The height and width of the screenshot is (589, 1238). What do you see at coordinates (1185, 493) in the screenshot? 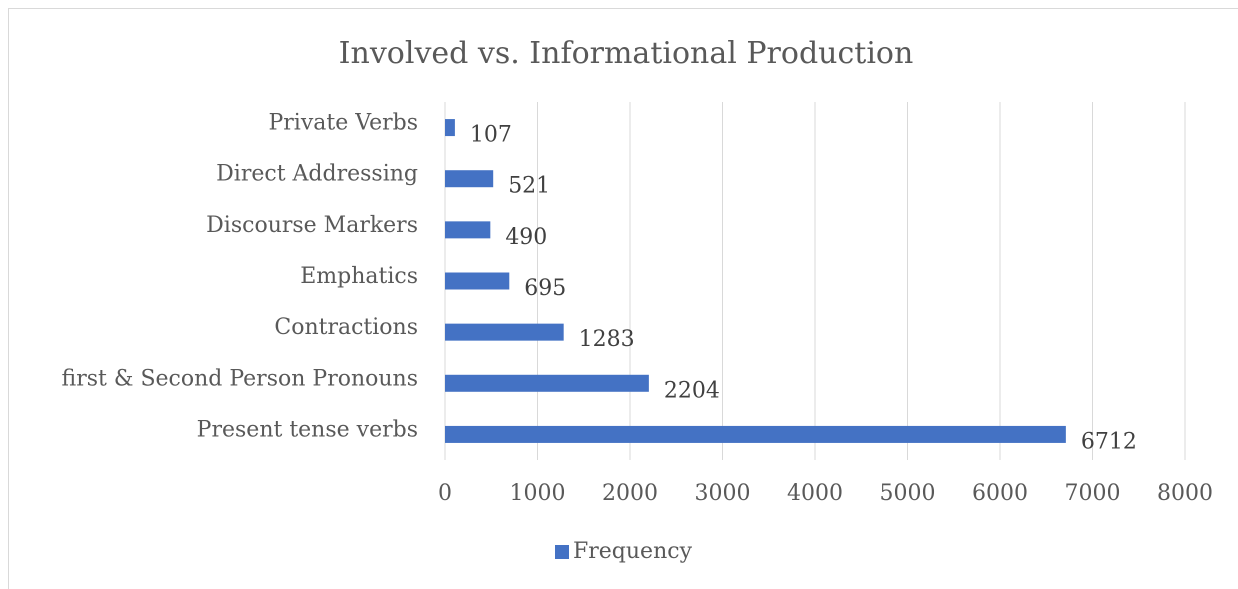
I see `x-tick-label: 8000` at bounding box center [1185, 493].